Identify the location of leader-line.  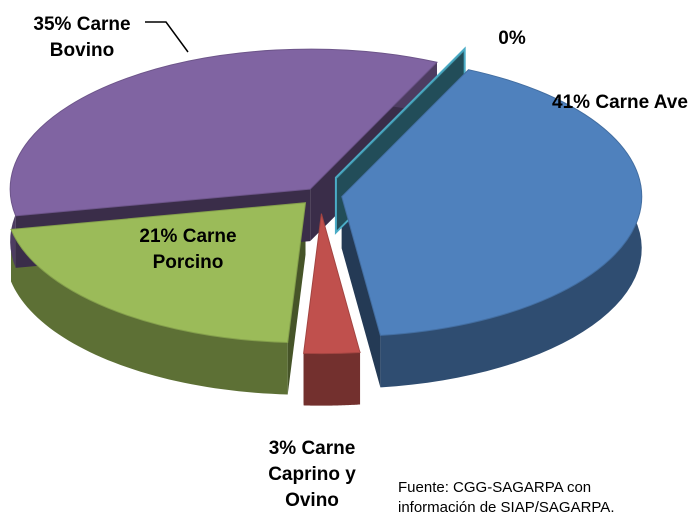
(167, 37).